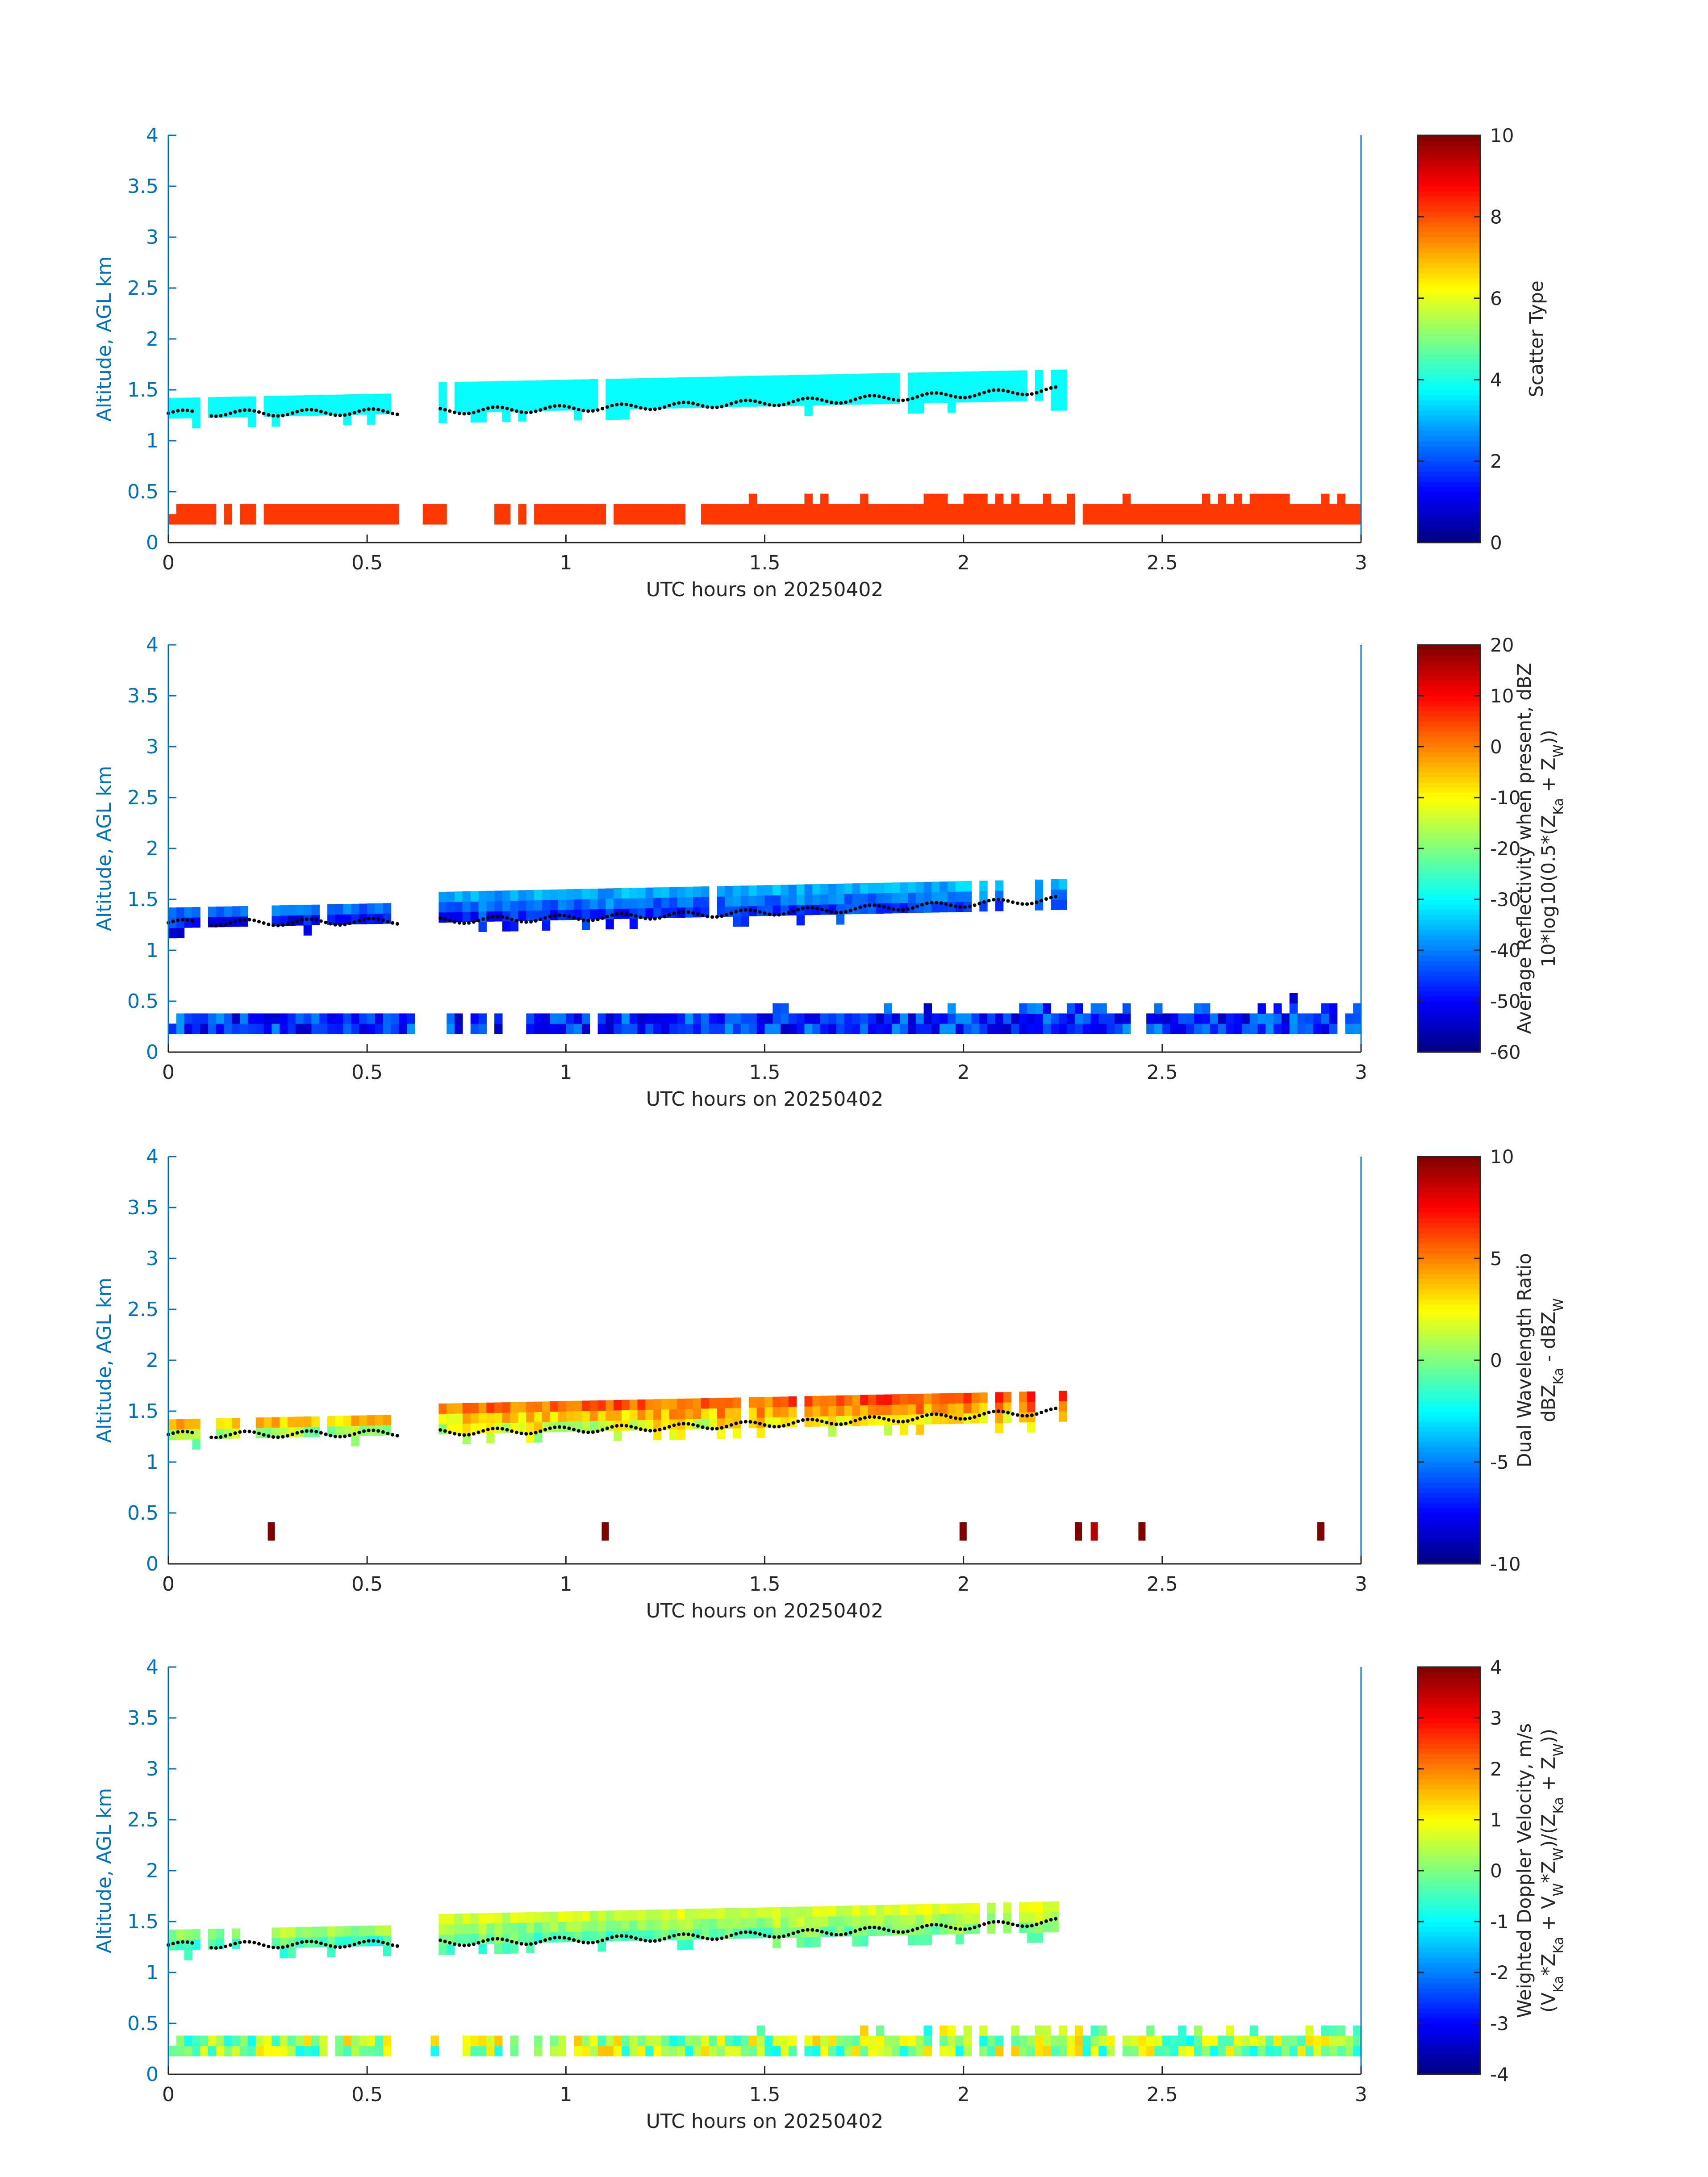  I want to click on colorbar-tick-label: -60, so click(1505, 1052).